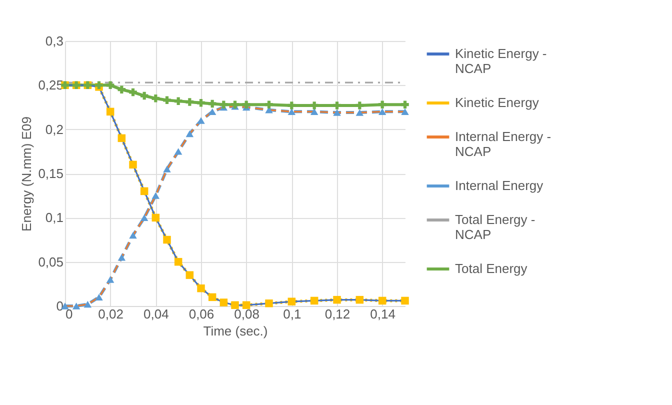 This screenshot has width=672, height=405. What do you see at coordinates (491, 268) in the screenshot?
I see `legend-label: Total Energy` at bounding box center [491, 268].